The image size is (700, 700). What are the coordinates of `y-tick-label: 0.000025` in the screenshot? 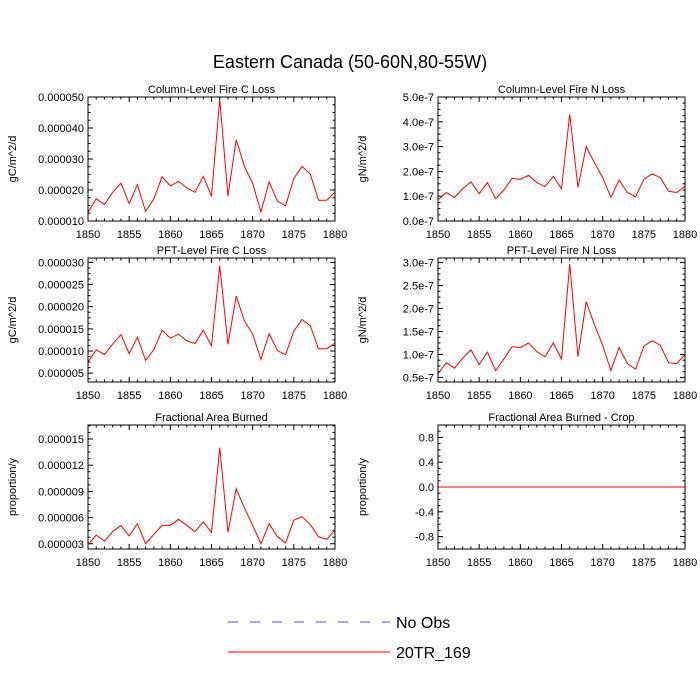 It's located at (61, 286).